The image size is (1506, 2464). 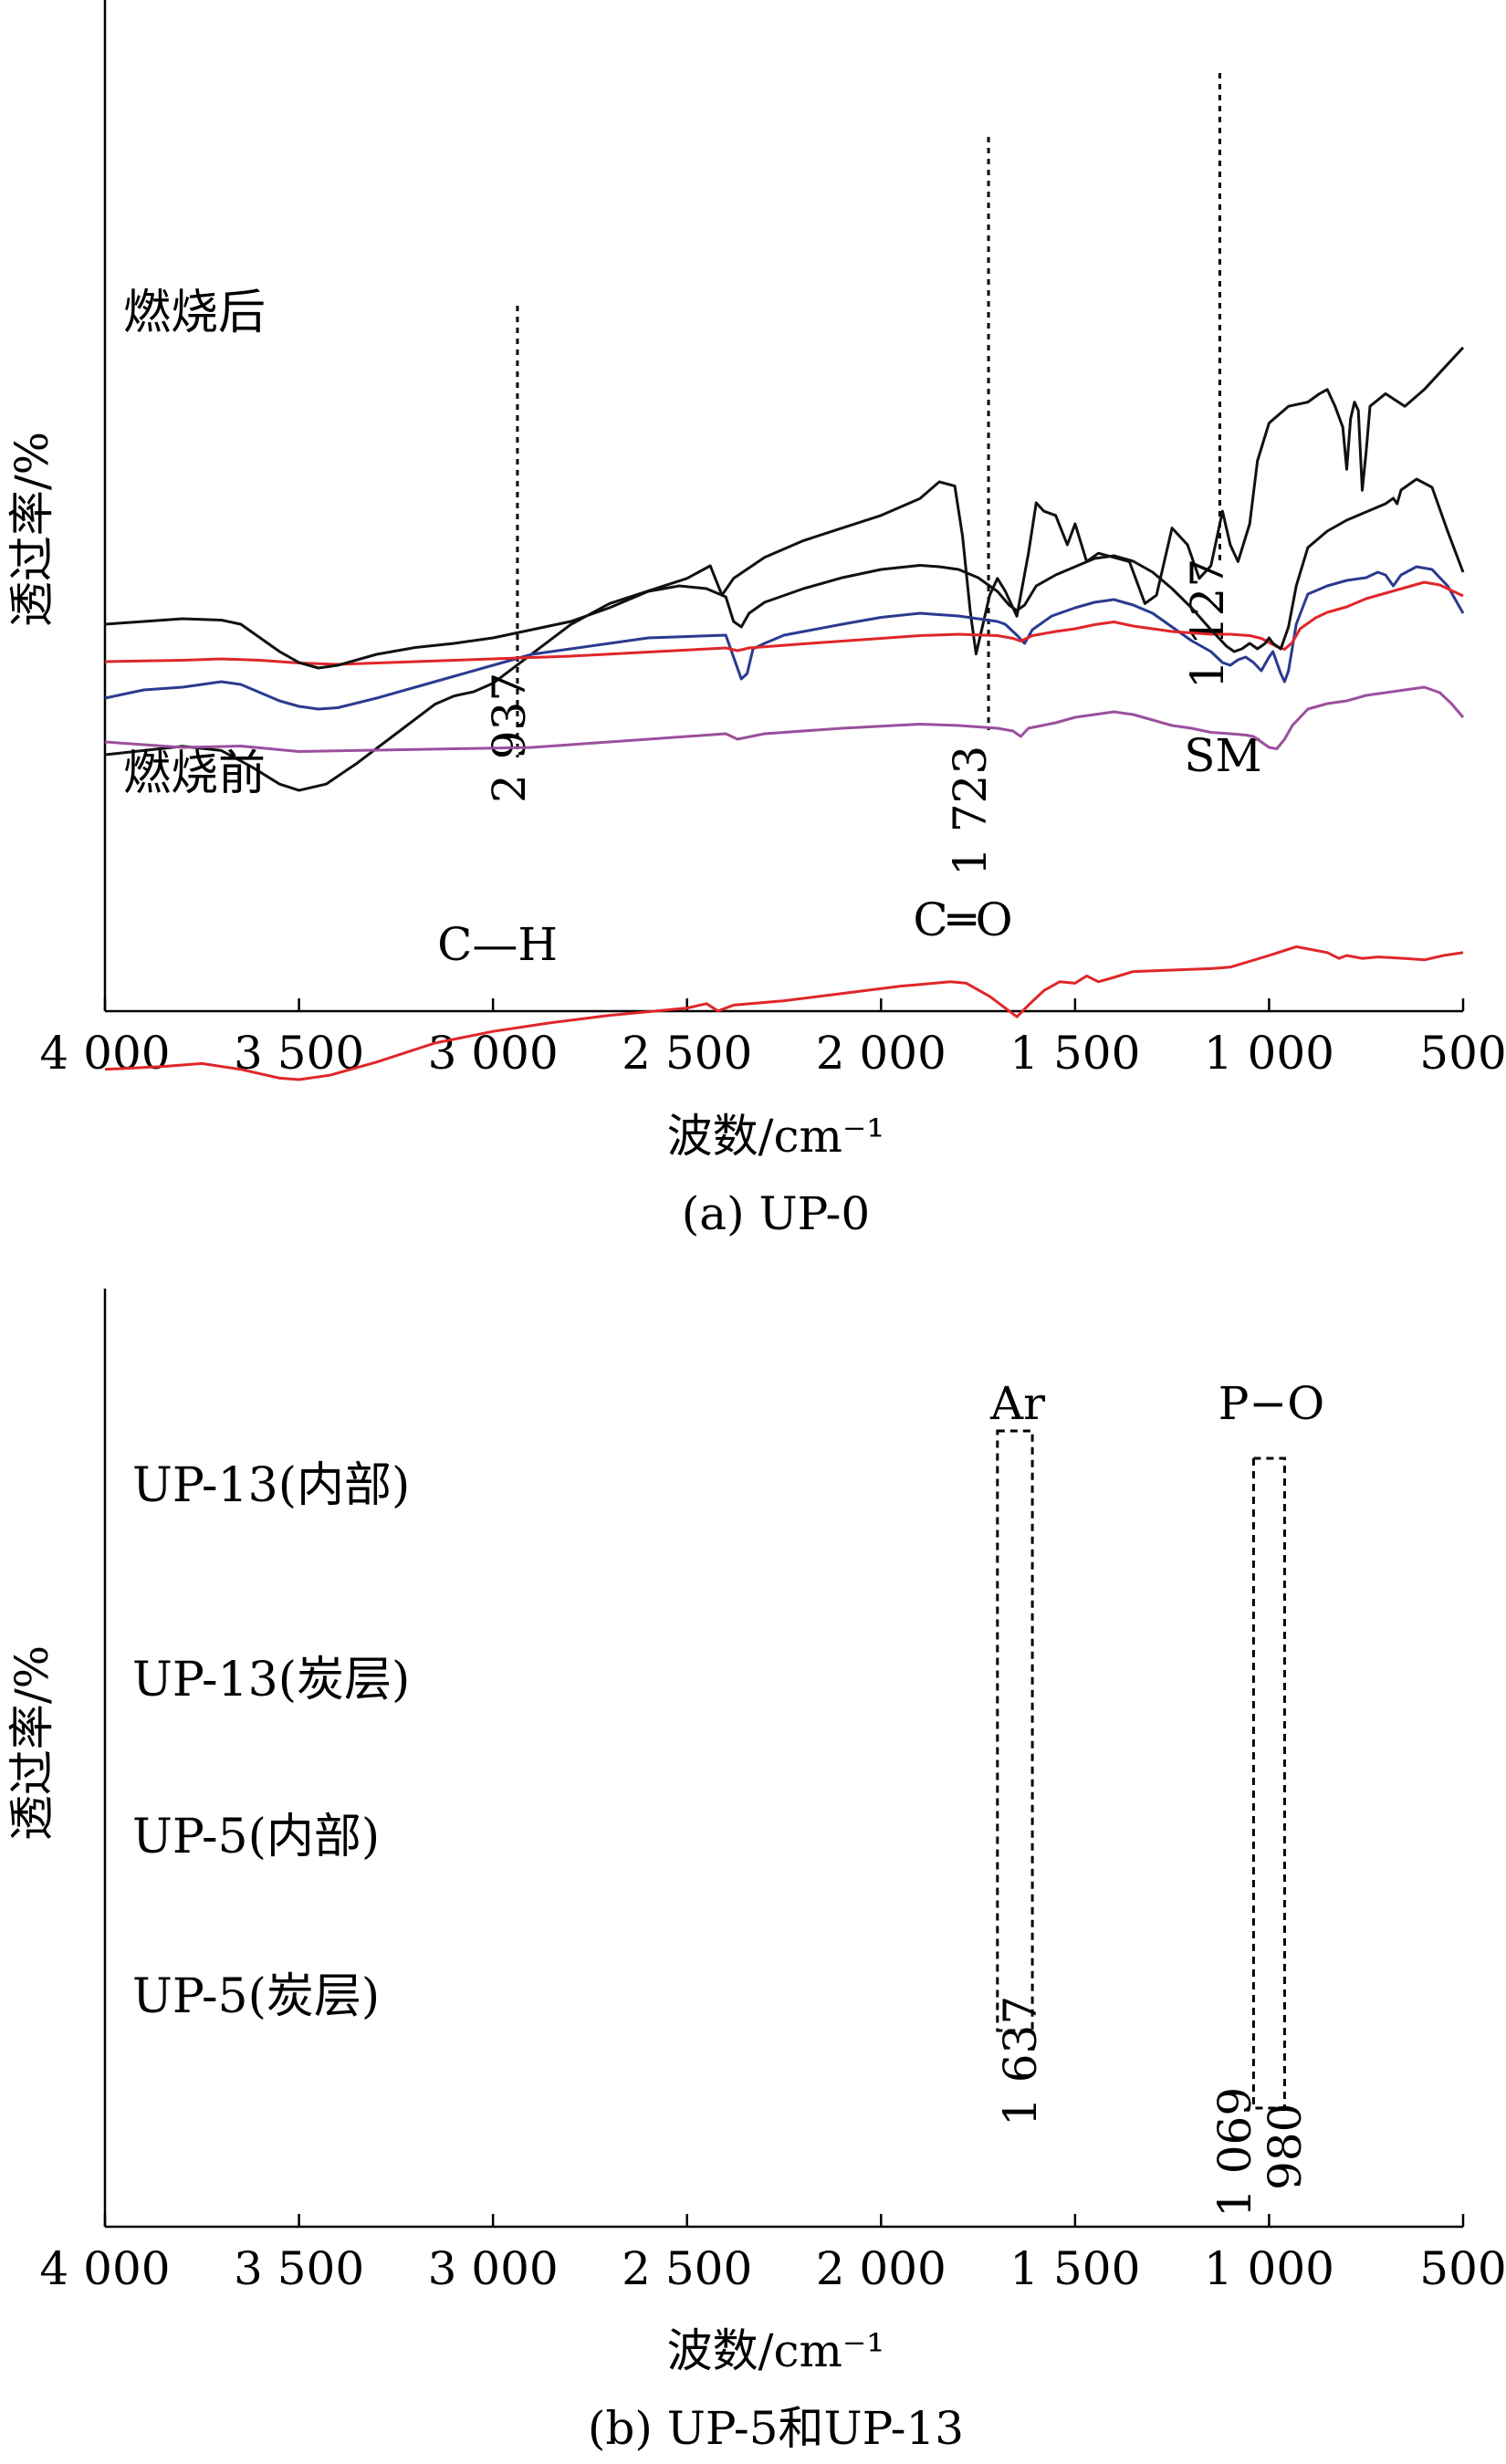 I want to click on panel-a-caption: (a) UP-0, so click(x=776, y=1213).